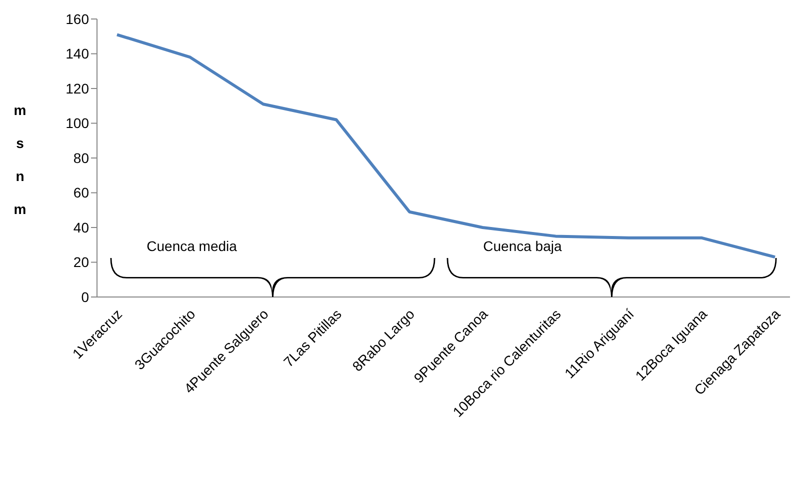 Image resolution: width=810 pixels, height=487 pixels. Describe the element at coordinates (192, 246) in the screenshot. I see `annotation: Cuenca media` at that location.